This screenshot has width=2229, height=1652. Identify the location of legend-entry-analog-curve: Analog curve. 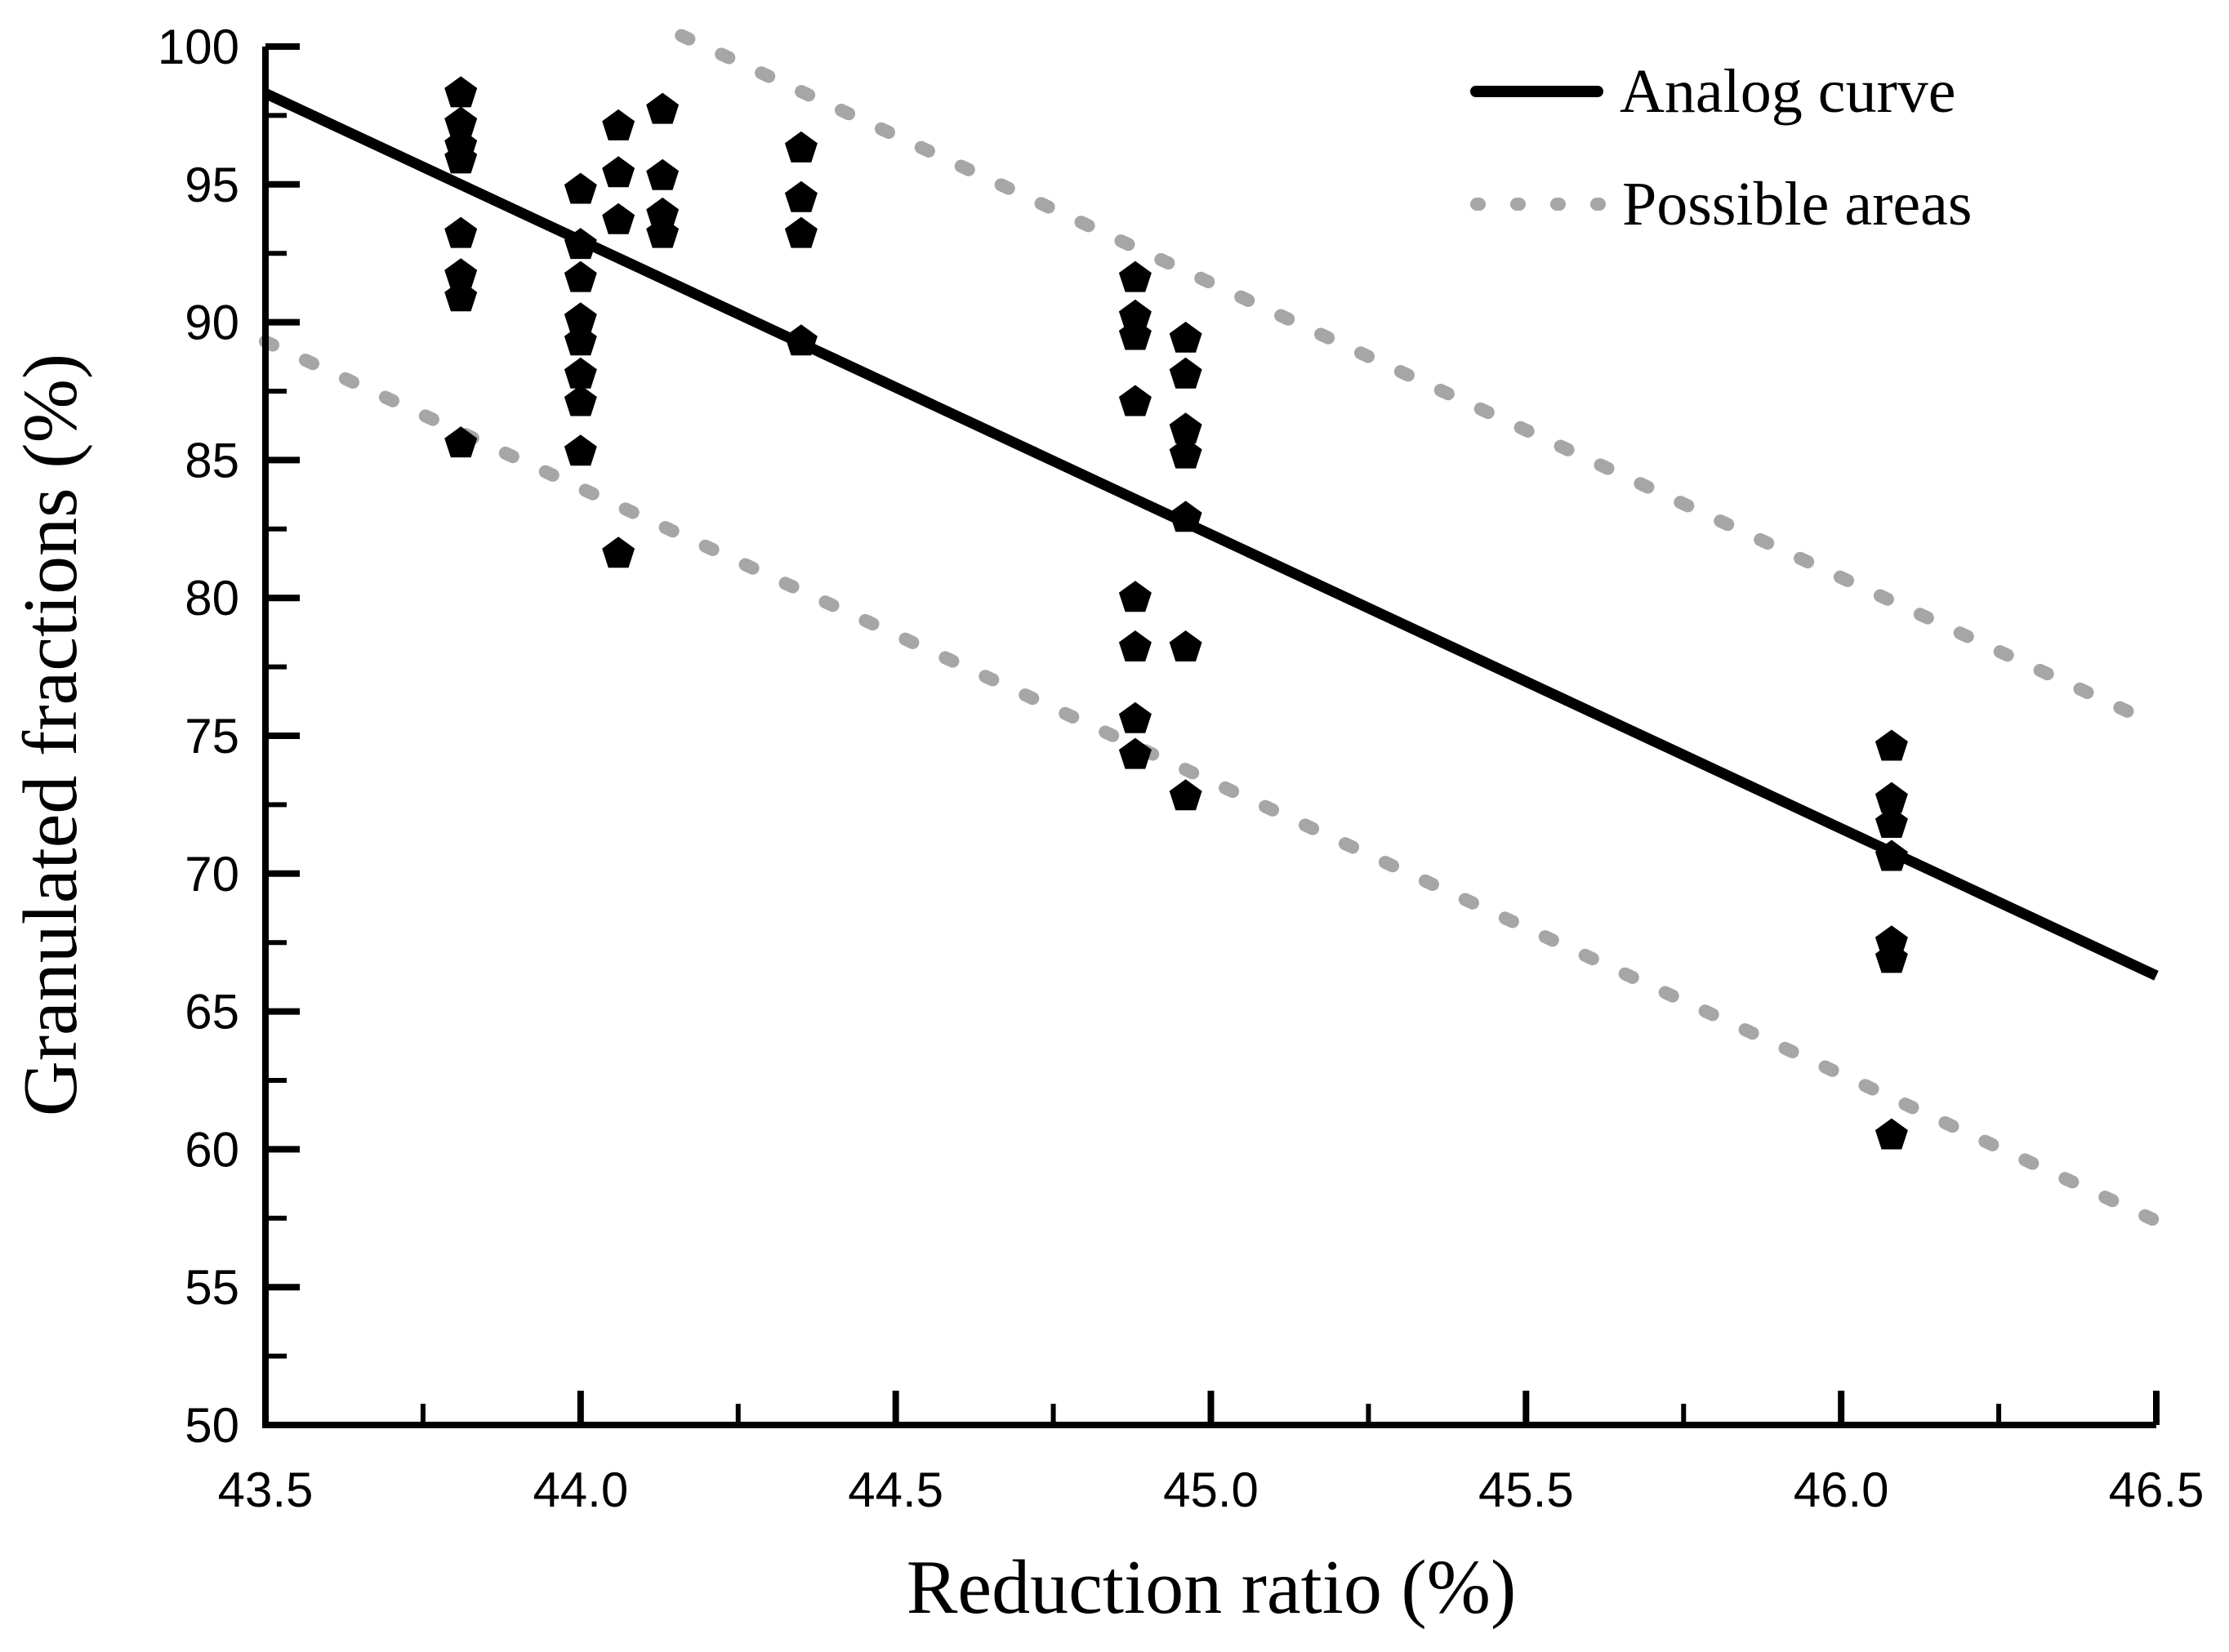
(1713, 91).